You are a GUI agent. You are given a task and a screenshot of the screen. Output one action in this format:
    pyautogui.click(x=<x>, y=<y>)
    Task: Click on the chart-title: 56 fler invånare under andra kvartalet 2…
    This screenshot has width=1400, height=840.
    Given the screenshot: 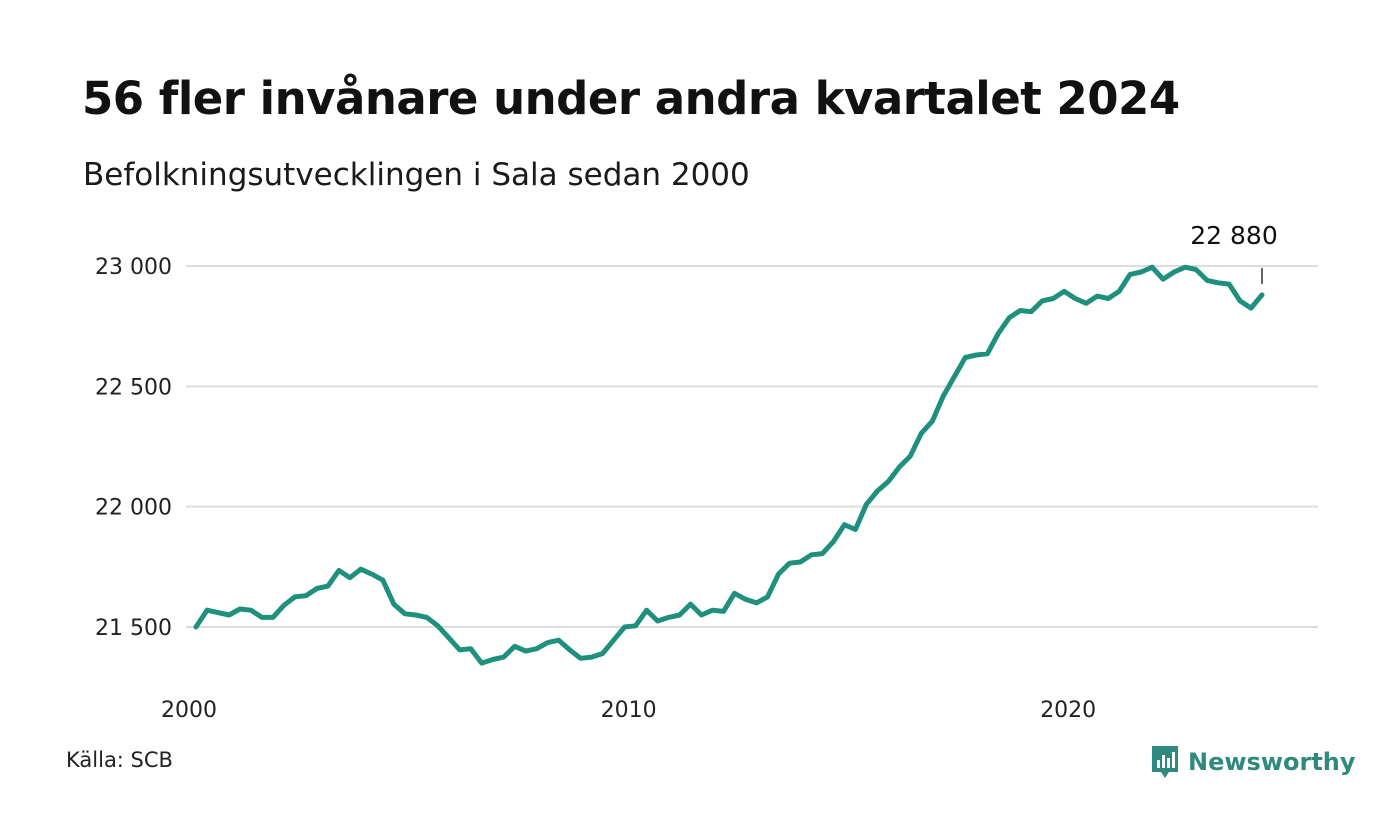 What is the action you would take?
    pyautogui.click(x=631, y=98)
    